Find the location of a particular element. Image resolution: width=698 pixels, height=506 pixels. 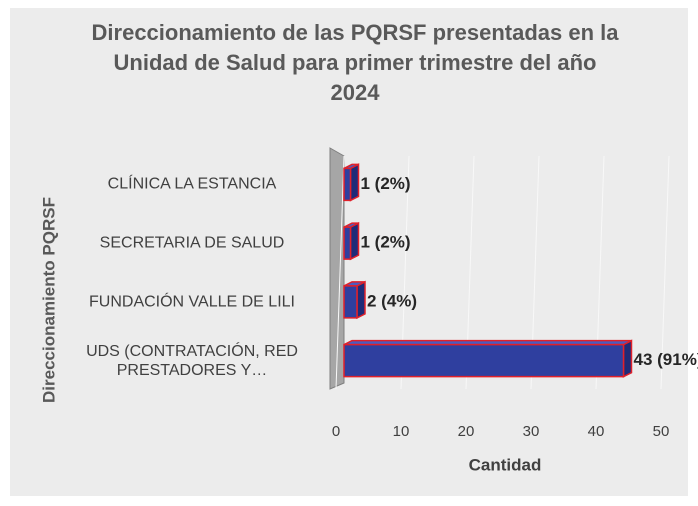

y-axis-label: Direccionamiento PQRSF is located at coordinates (48, 300).